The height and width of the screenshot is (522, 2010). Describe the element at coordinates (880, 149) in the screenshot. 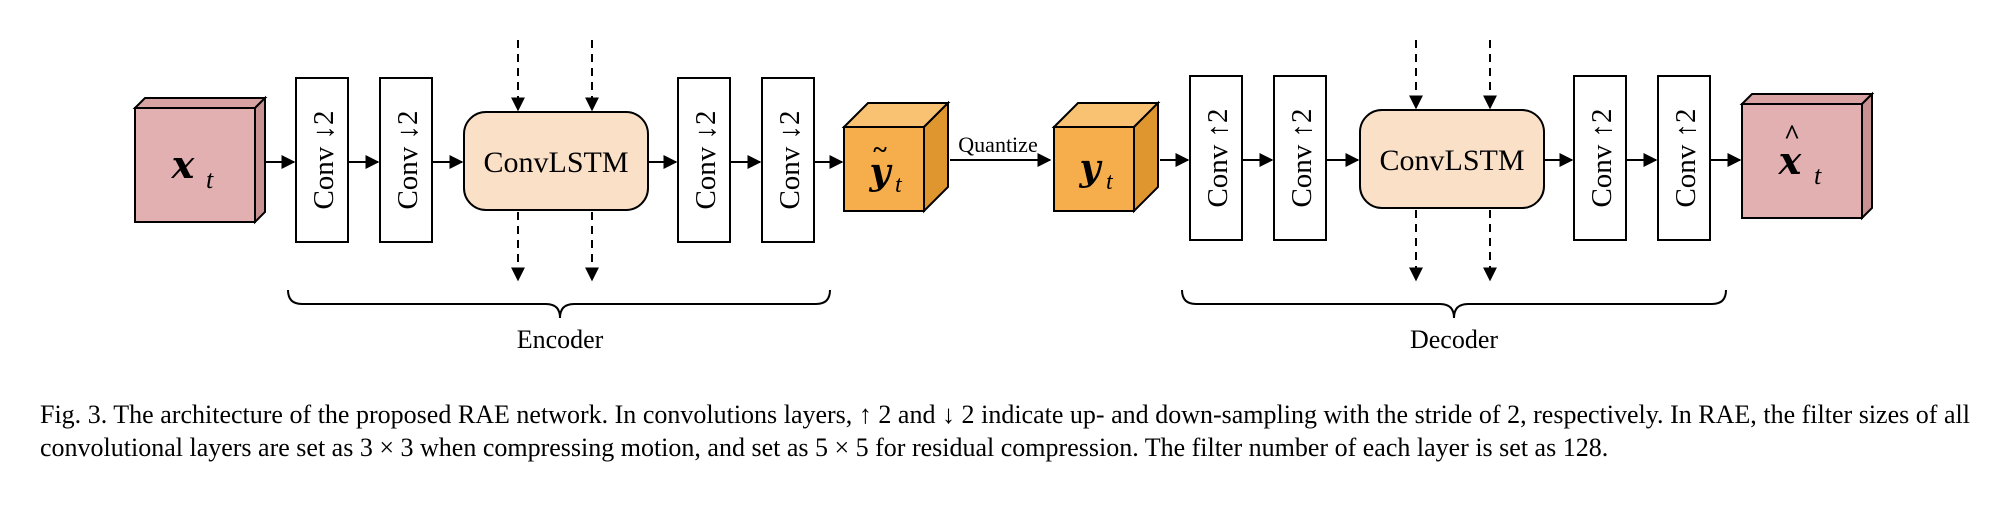

I see `y-tilde-accent: ~` at that location.